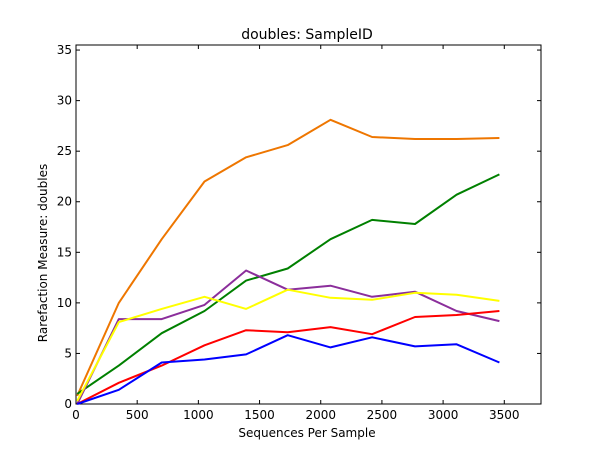 This screenshot has width=600, height=450. I want to click on x-tick-label-2: 1000, so click(198, 415).